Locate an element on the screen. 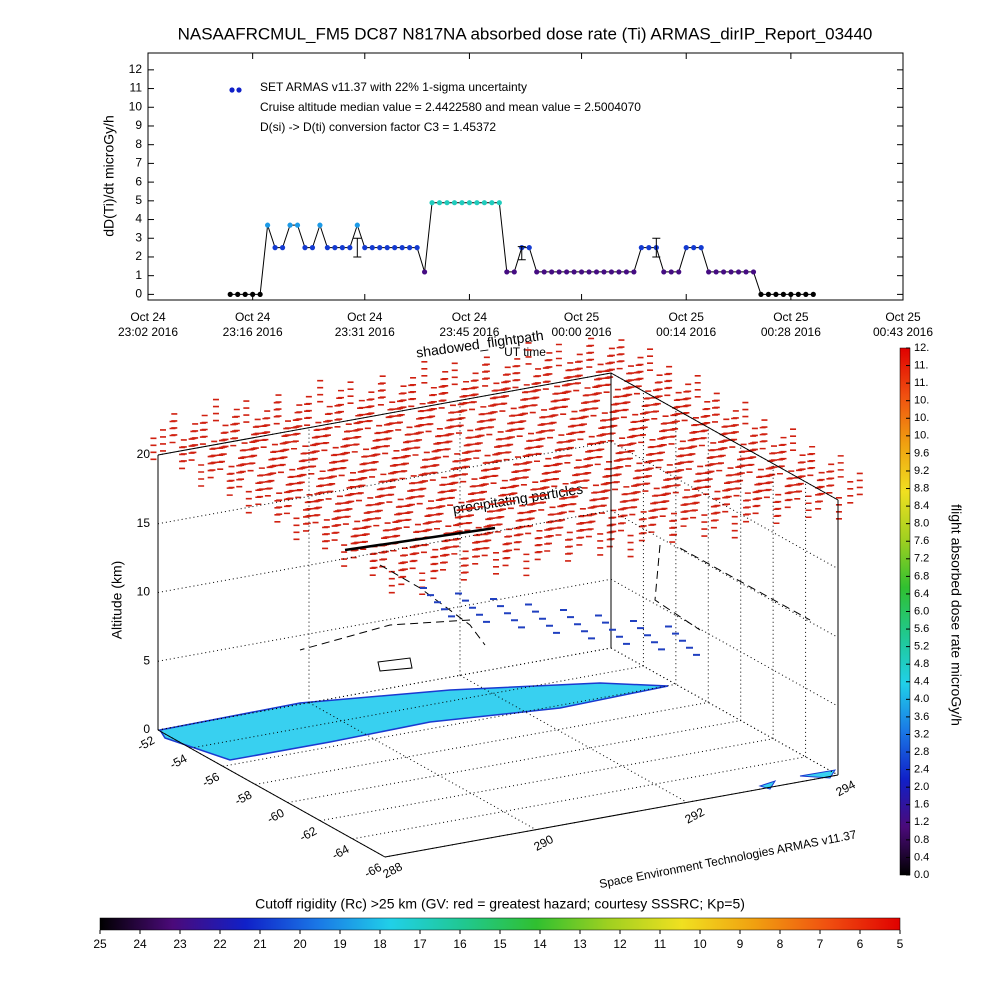 The image size is (1000, 1000). colorbar-tick-label: 1.6 is located at coordinates (921, 805).